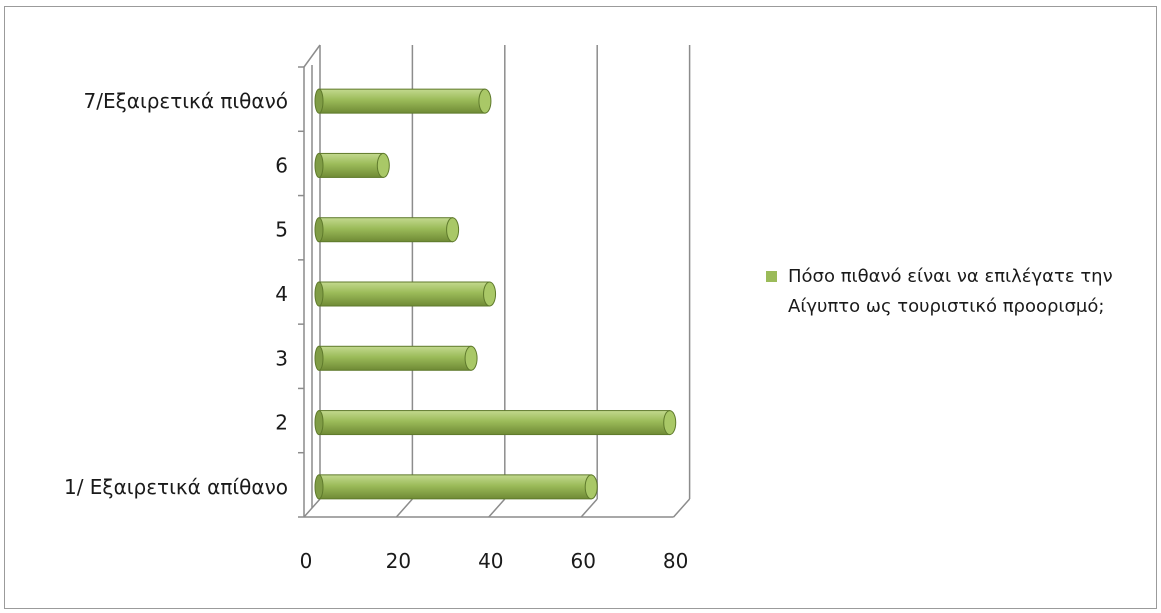 This screenshot has width=1161, height=613. I want to click on y-category-label-6: 6, so click(281, 165).